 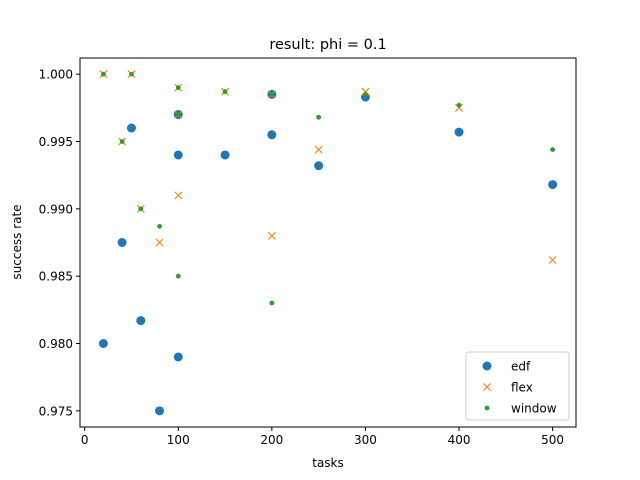 I want to click on legend: edf flex window, so click(x=517, y=386).